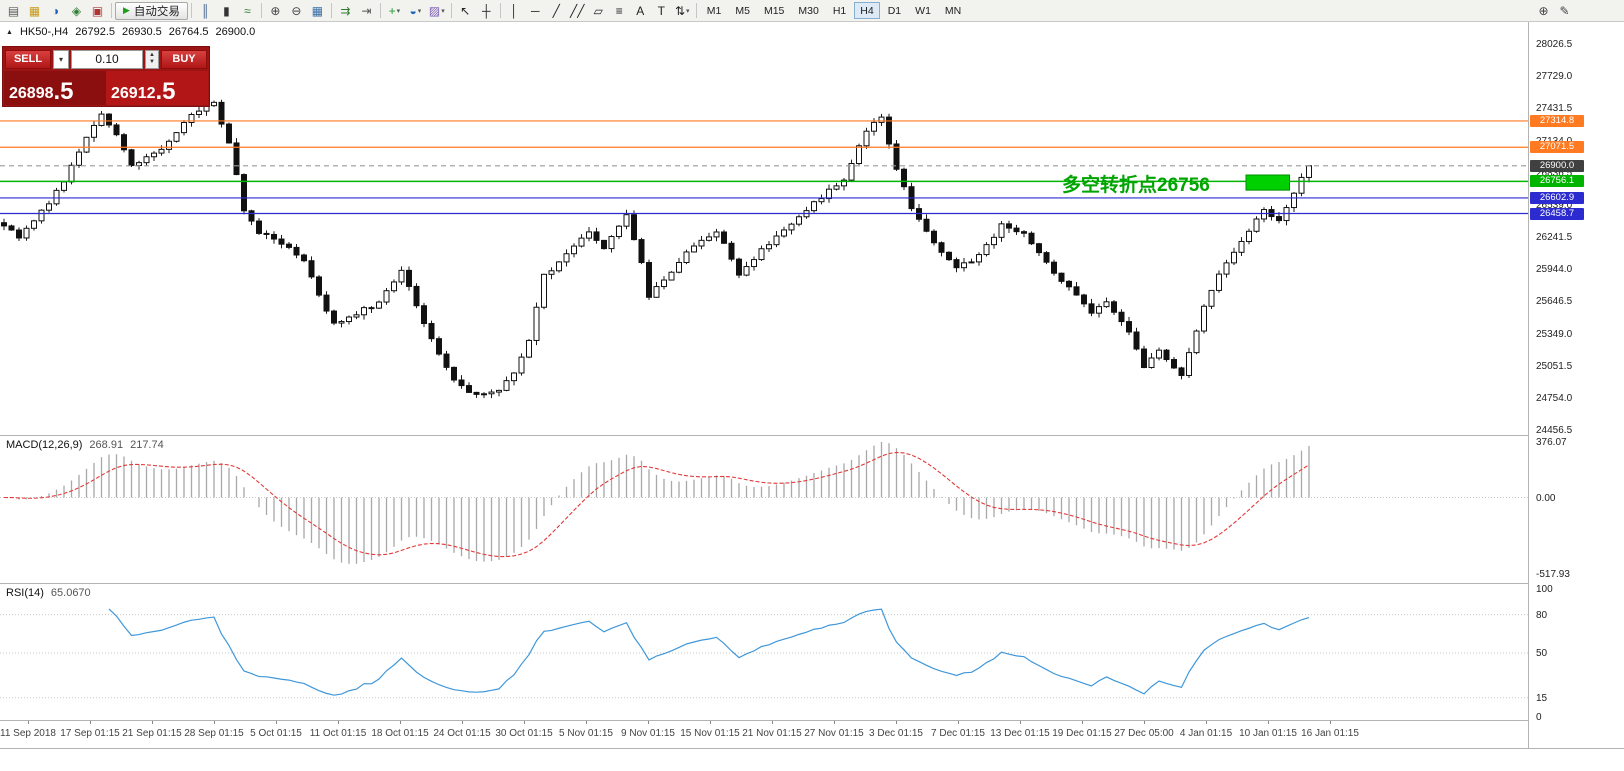  I want to click on time-axis-label: 28 Sep 01:15, so click(214, 733).